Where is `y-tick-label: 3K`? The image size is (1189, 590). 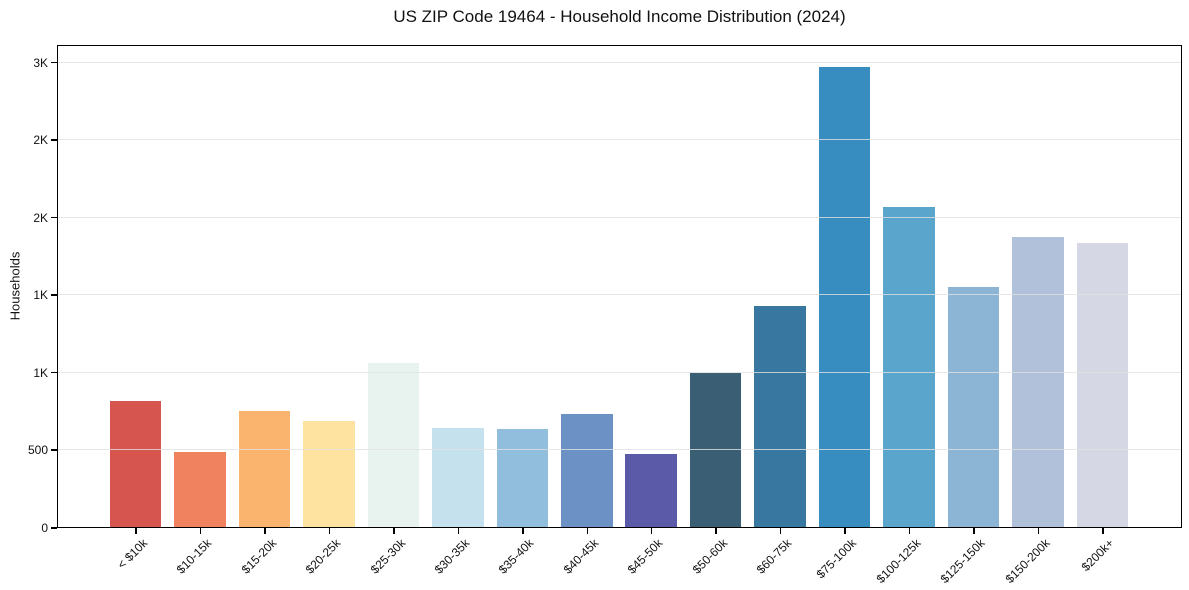 y-tick-label: 3K is located at coordinates (40, 62).